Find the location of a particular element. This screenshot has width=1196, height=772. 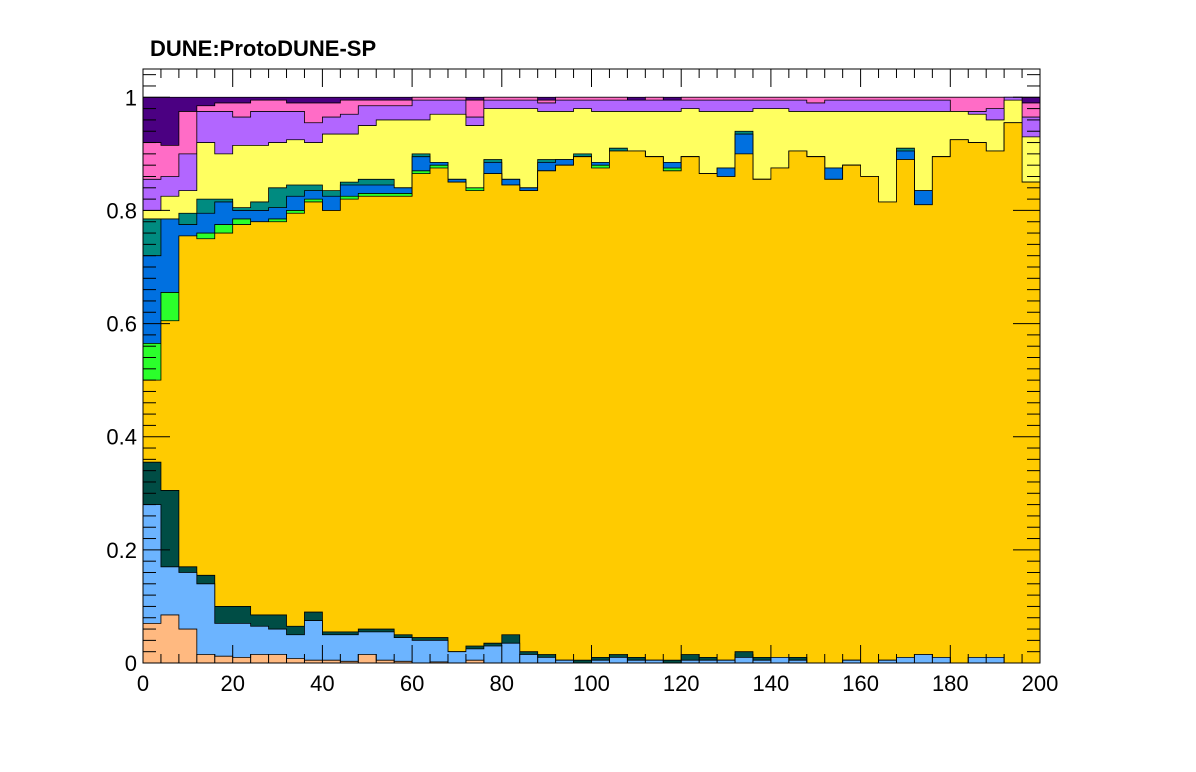

chart-title: DUNE:ProtoDUNE-SP is located at coordinates (263, 48).